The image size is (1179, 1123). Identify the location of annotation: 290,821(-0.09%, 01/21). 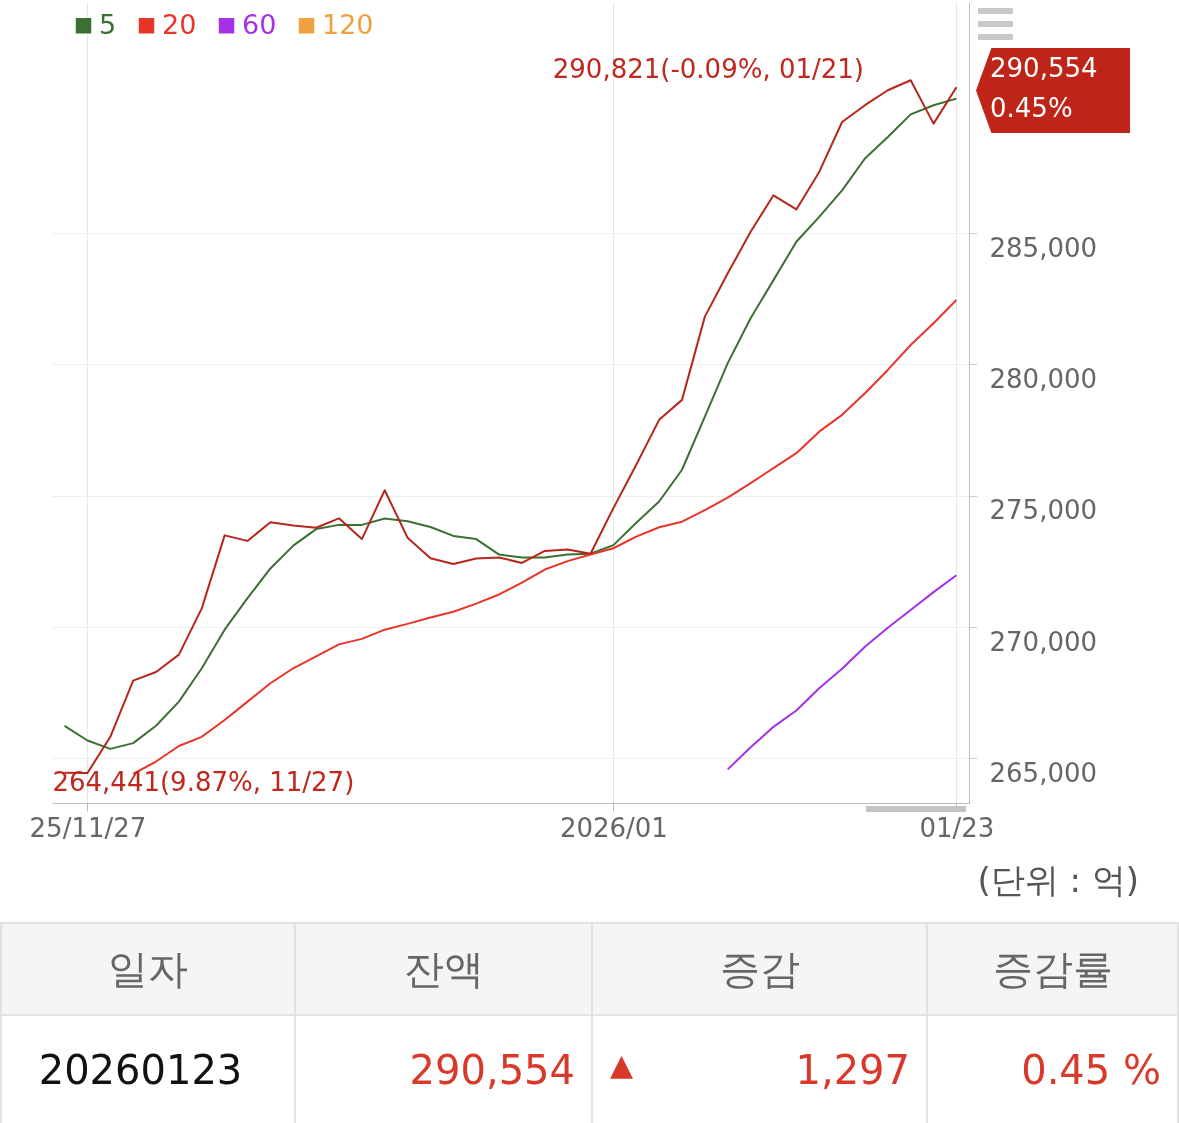
(708, 69).